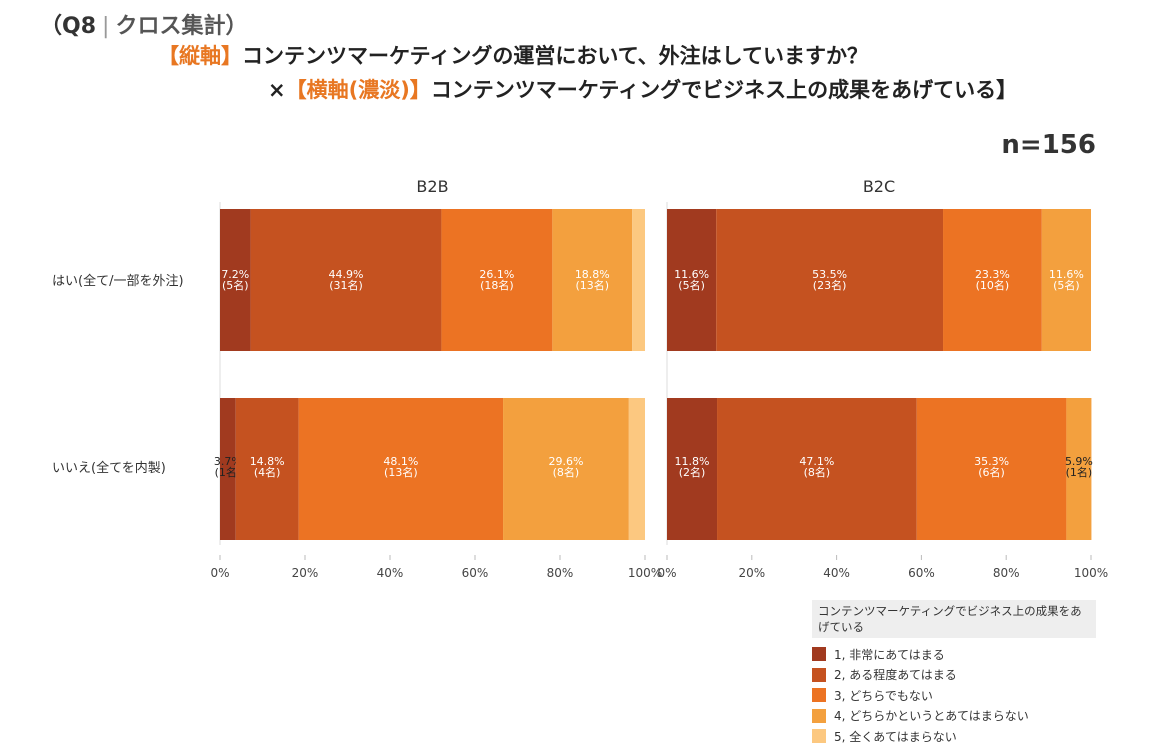 This screenshot has height=747, width=1168. Describe the element at coordinates (883, 695) in the screenshot. I see `legend-label: 3, どちらでもない` at that location.